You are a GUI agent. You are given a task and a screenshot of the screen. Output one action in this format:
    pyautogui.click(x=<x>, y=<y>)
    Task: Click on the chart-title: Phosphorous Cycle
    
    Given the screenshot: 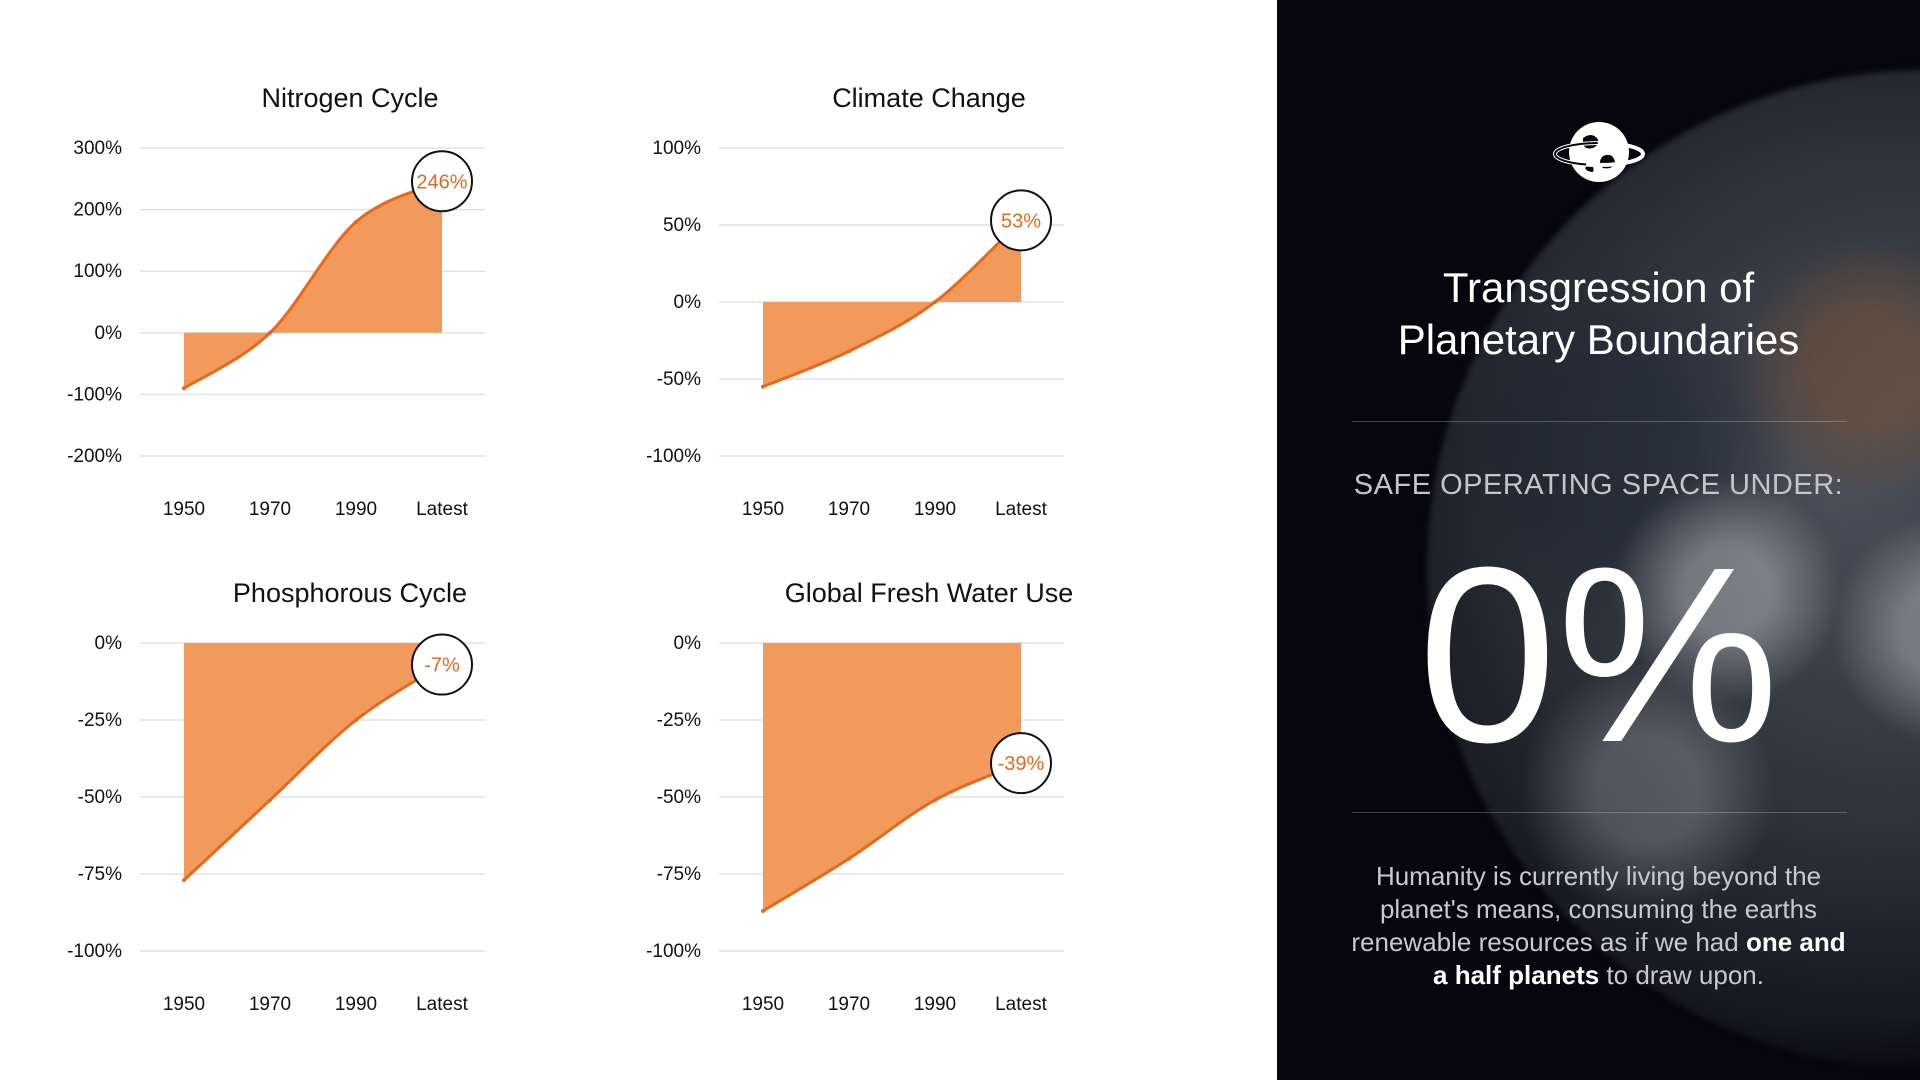 What is the action you would take?
    pyautogui.click(x=350, y=593)
    